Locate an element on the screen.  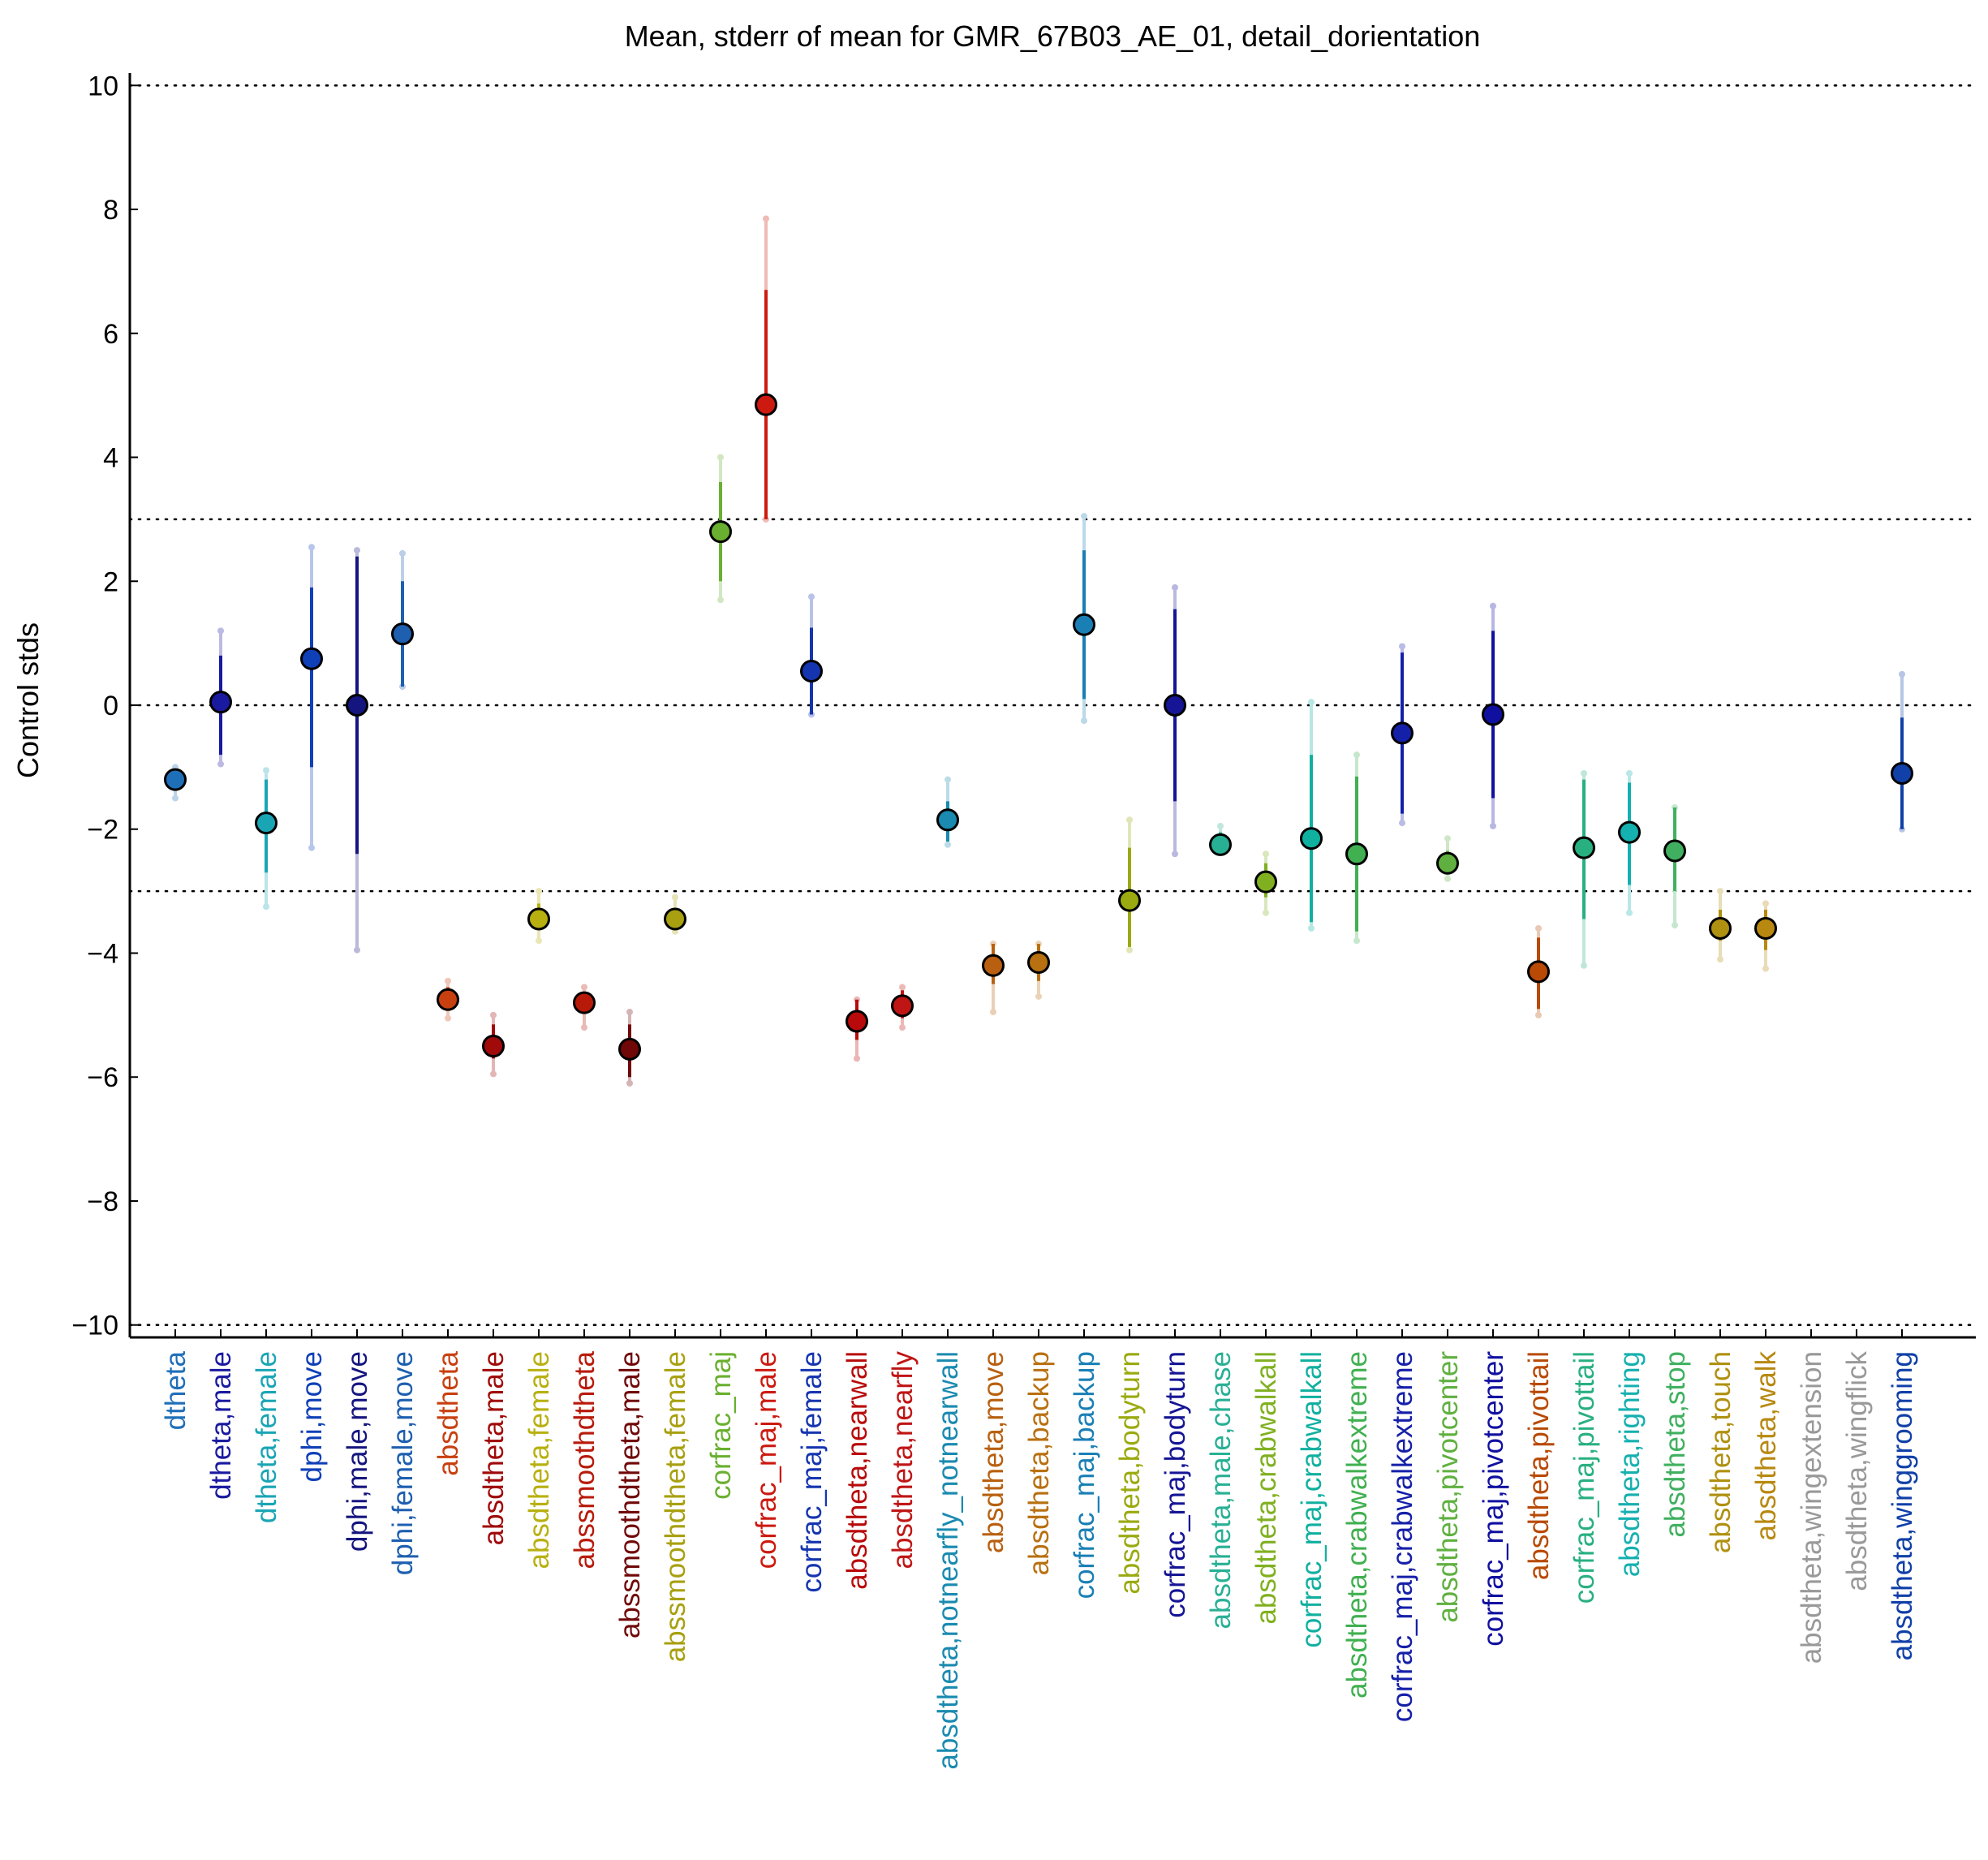
category-label: absdtheta,notnearfly_notnearwall is located at coordinates (948, 1560).